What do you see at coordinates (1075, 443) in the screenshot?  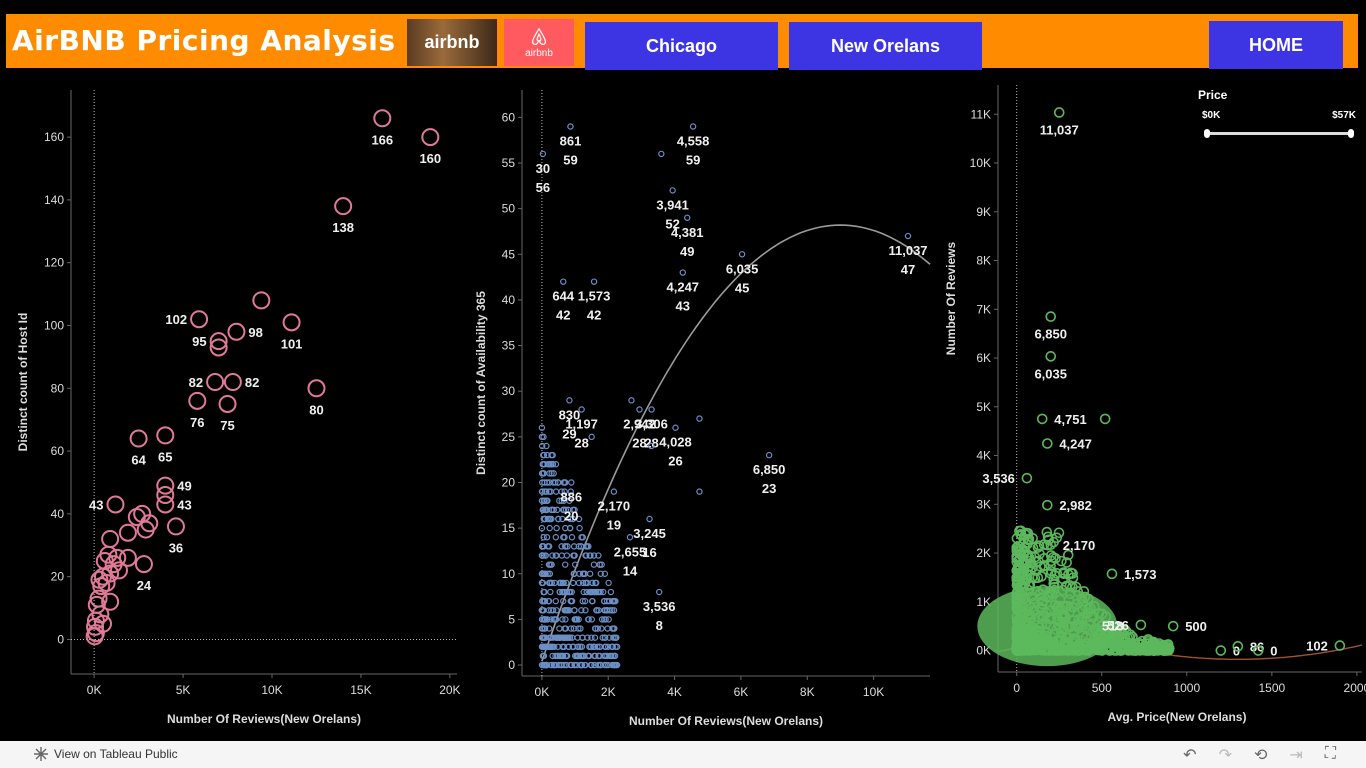 I see `data-label: 4,247` at bounding box center [1075, 443].